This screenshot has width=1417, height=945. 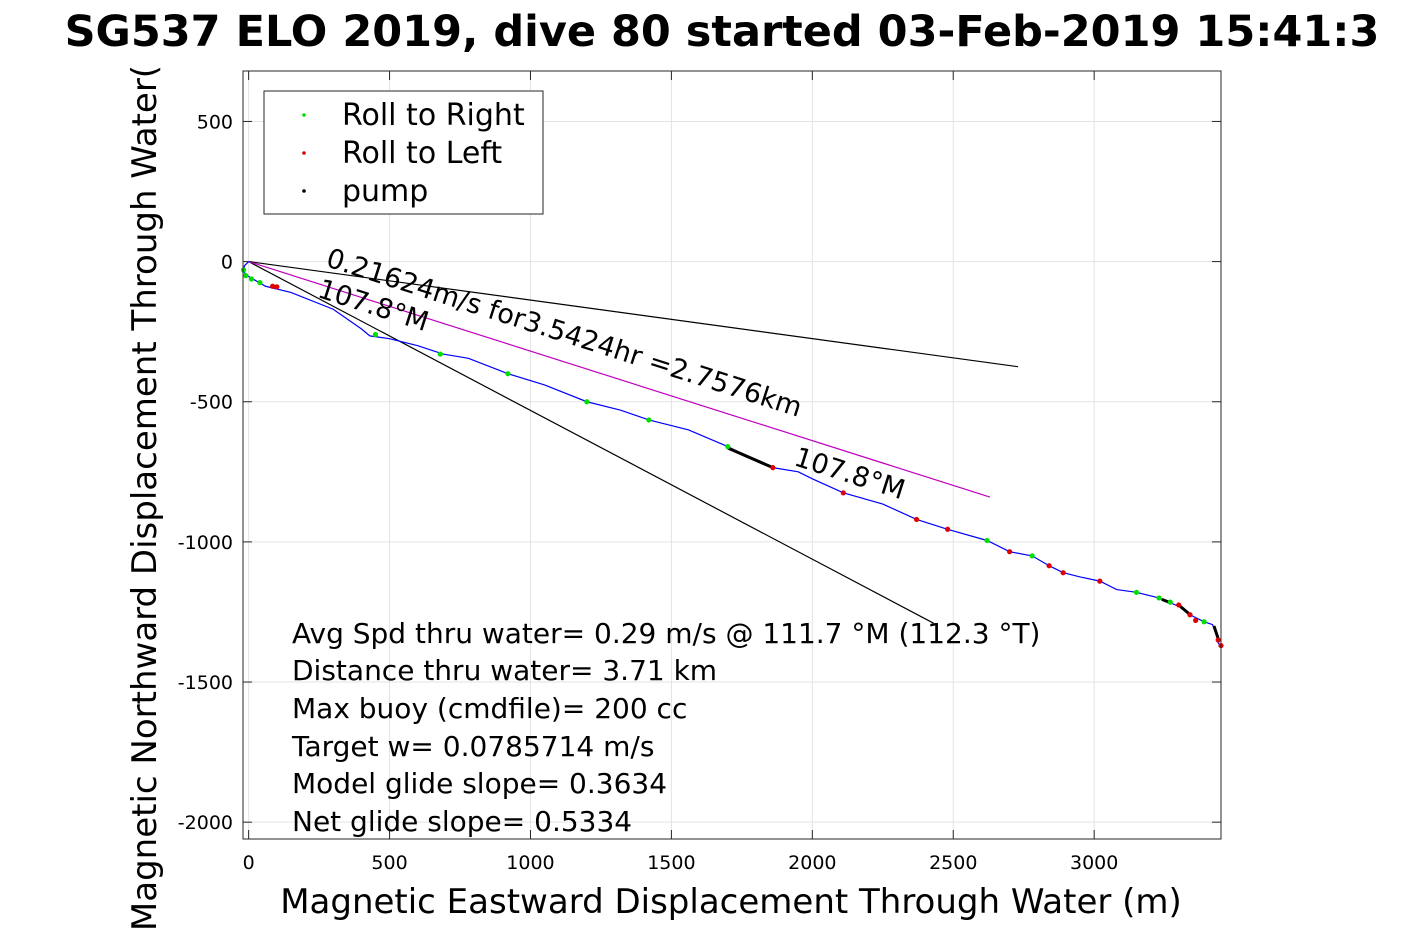 I want to click on x-tick-label: 0, so click(x=249, y=863).